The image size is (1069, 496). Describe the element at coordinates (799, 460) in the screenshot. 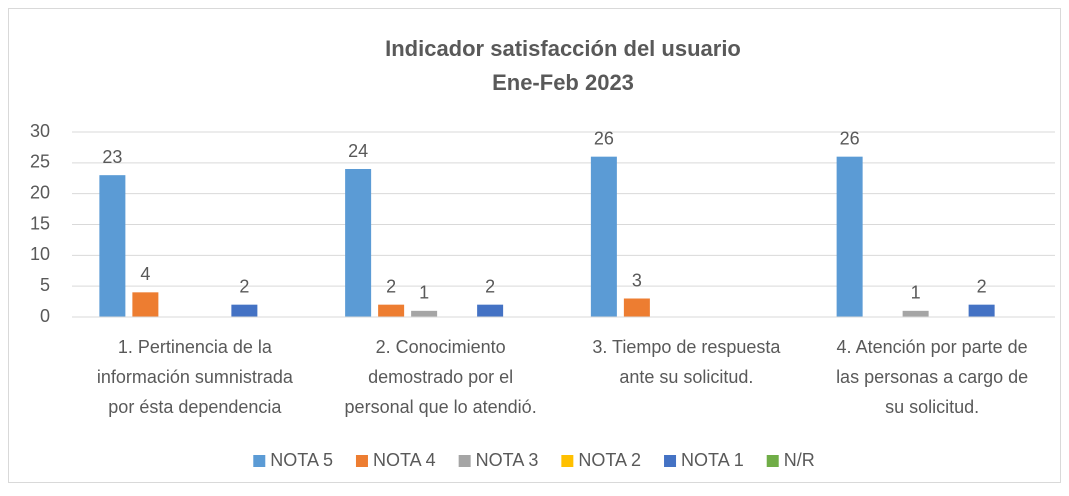

I see `legend-label: N/R` at that location.